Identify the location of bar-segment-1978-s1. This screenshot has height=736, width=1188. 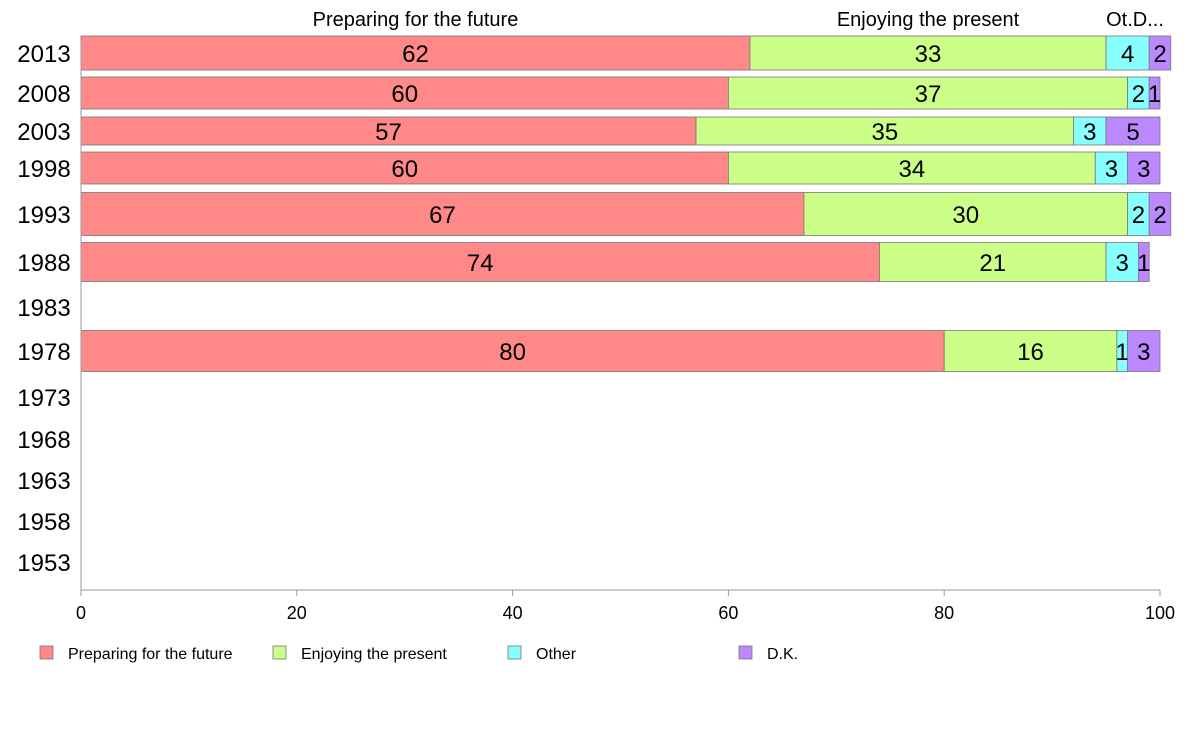
(1030, 351).